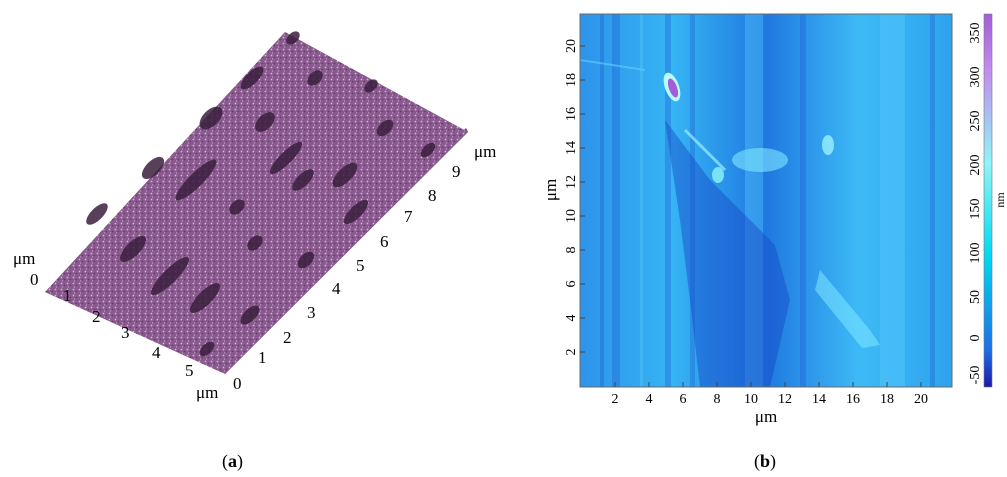 The width and height of the screenshot is (1007, 477). I want to click on panel-b-y-tick-labels: 2 4 6 8 10 12 14 16 18 20, so click(571, 197).